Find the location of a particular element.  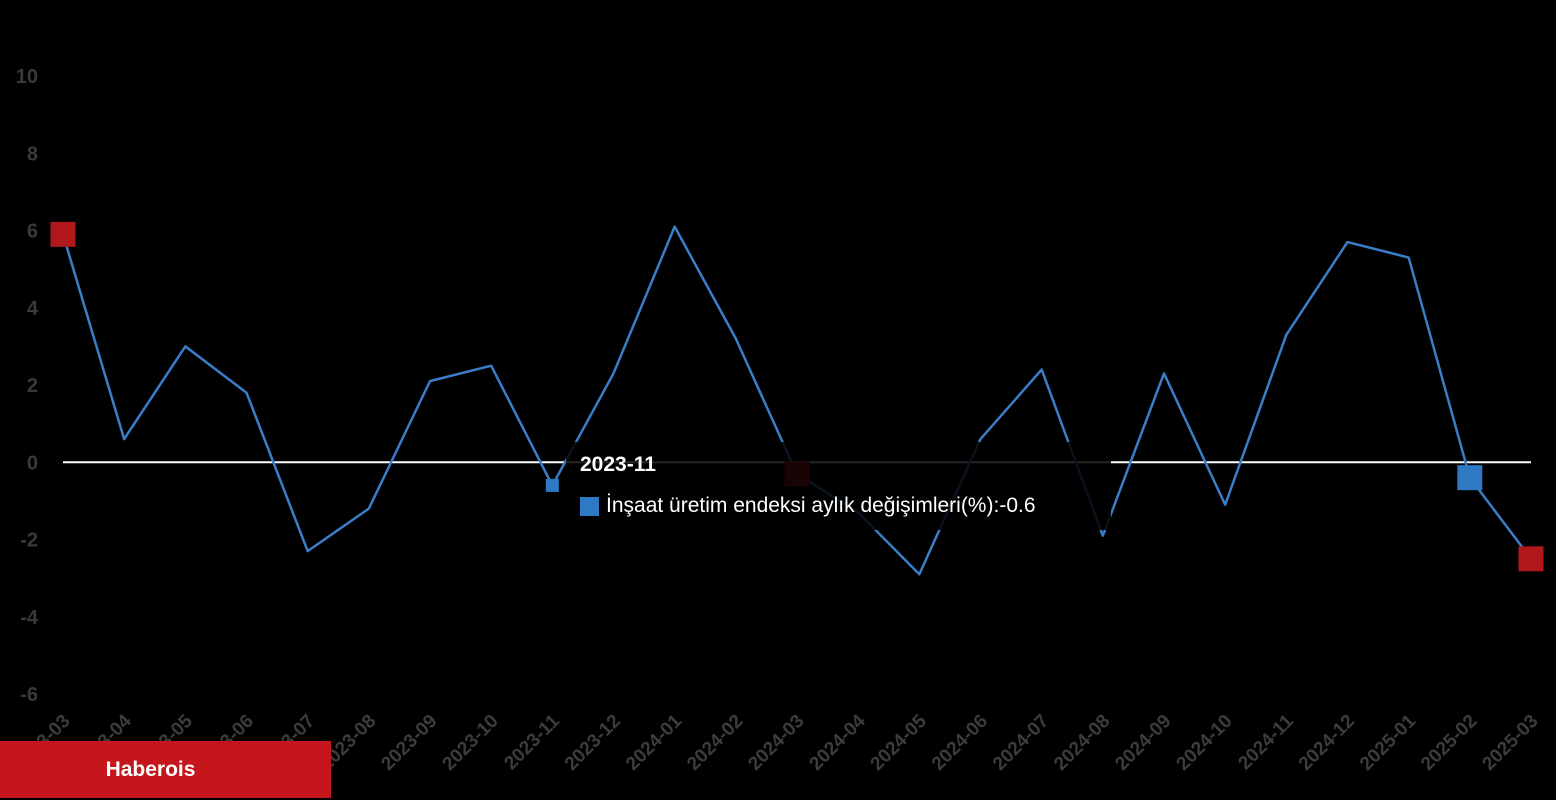

x-tick-label: 2024-04 is located at coordinates (838, 742).